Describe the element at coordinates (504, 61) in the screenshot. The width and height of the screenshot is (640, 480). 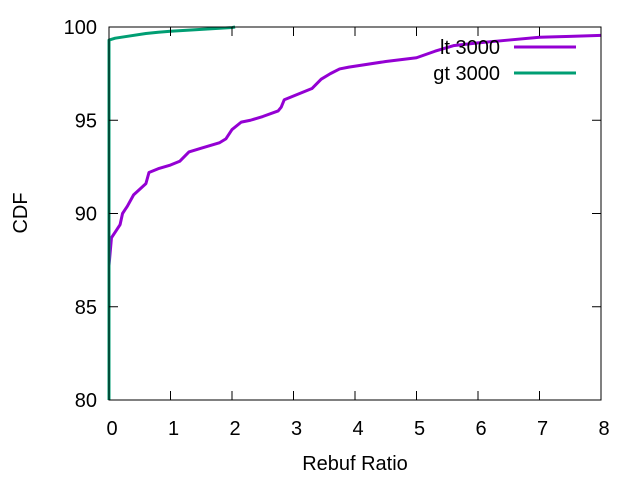
I see `legend: lt 3000 gt 3000` at that location.